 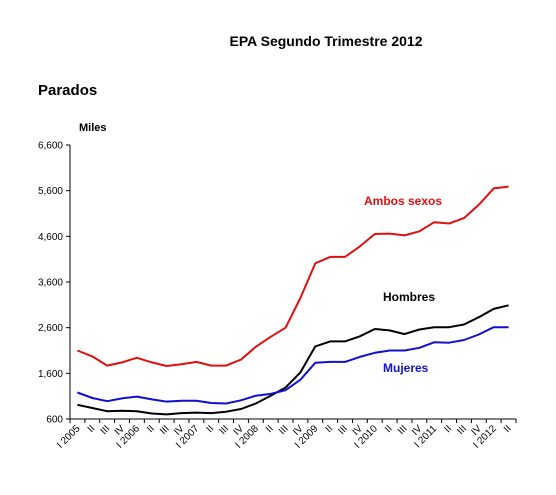 What do you see at coordinates (93, 128) in the screenshot?
I see `y-axis-unit-label: Miles` at bounding box center [93, 128].